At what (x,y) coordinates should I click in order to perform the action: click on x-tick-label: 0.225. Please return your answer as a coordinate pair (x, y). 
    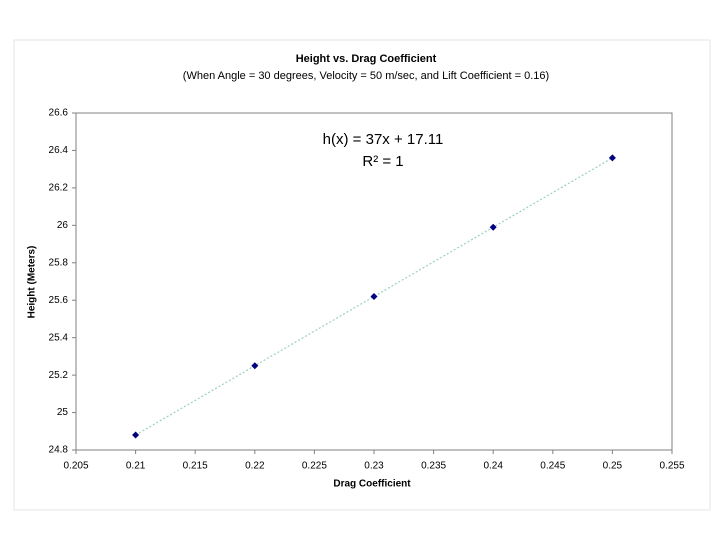
    Looking at the image, I should click on (314, 466).